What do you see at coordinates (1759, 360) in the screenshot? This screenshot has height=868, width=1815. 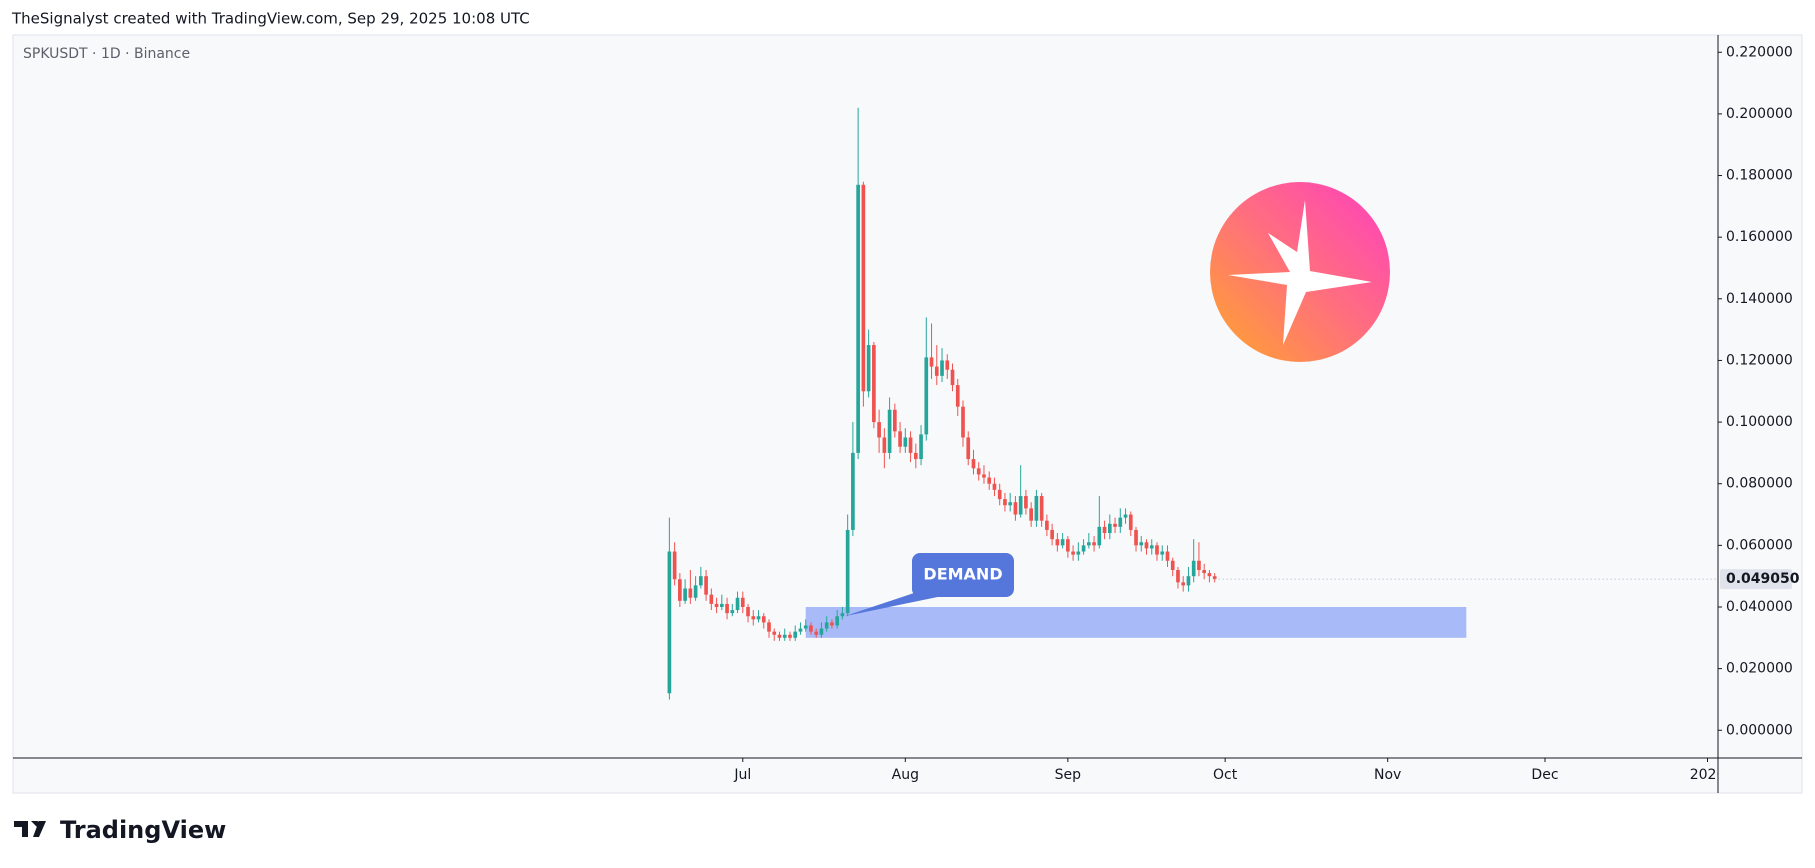 I see `y-tick-label: 0.120000` at bounding box center [1759, 360].